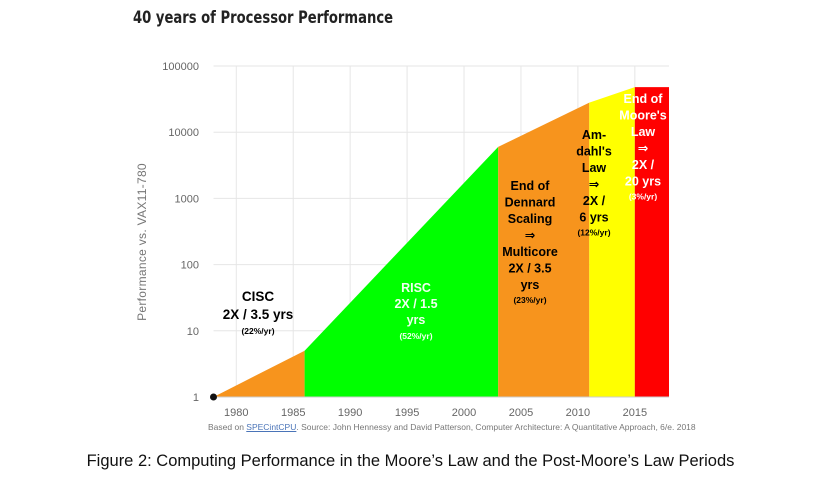 The width and height of the screenshot is (821, 480). I want to click on era-label-line: 20 yrs, so click(643, 182).